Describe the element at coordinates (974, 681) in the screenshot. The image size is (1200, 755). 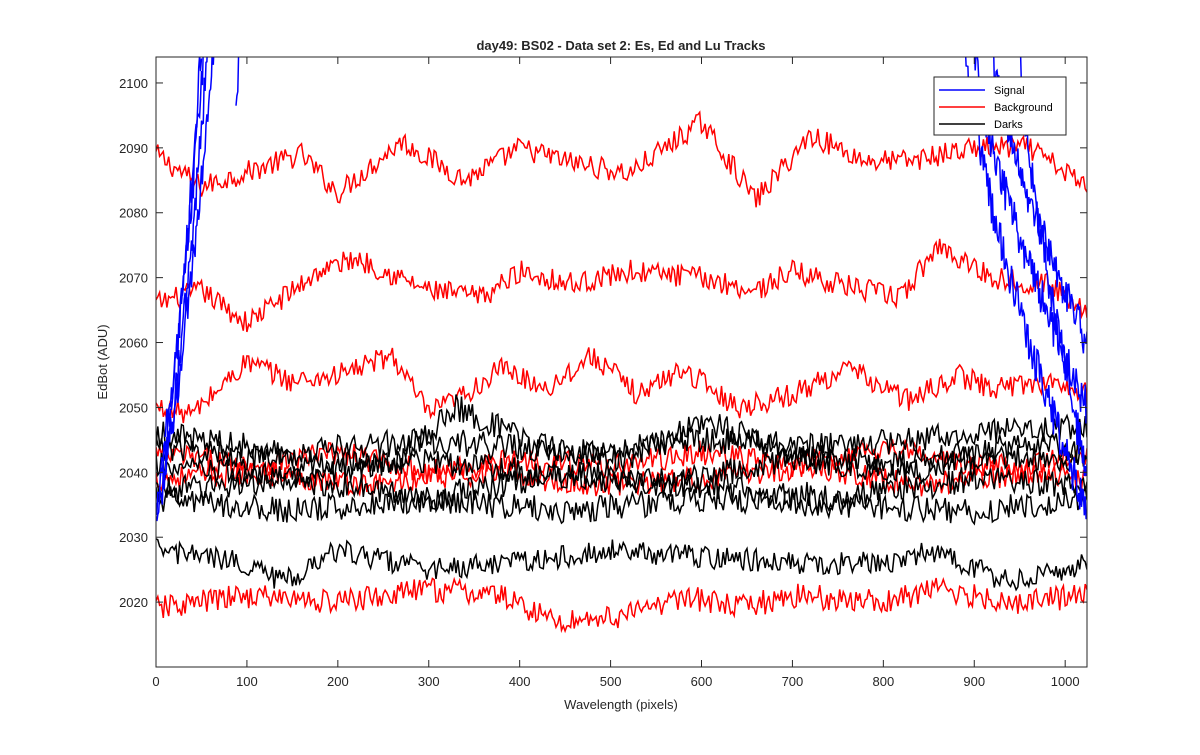
I see `x-tick-label: 900` at that location.